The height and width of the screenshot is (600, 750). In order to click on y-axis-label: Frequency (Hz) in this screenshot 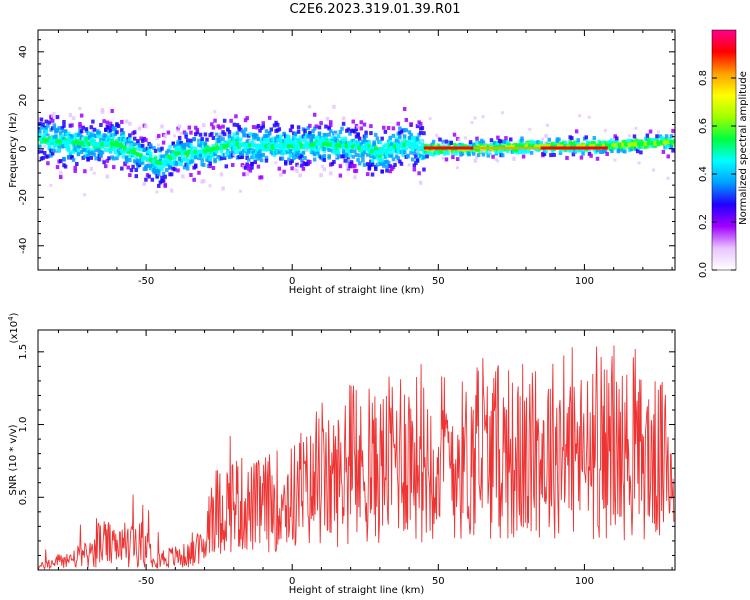, I will do `click(13, 150)`.